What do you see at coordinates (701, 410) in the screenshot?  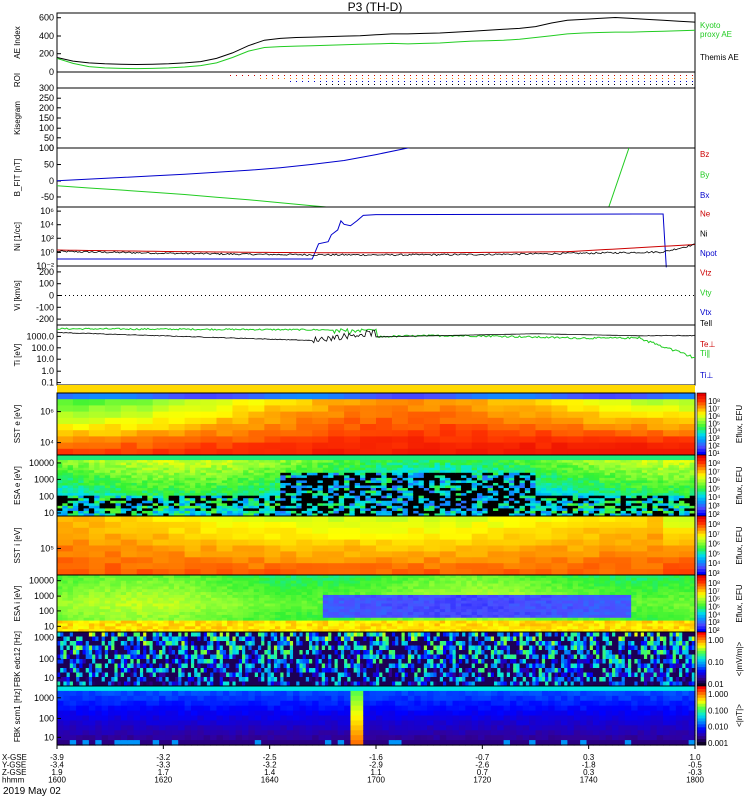 I see `sst_e-cbar-cell` at bounding box center [701, 410].